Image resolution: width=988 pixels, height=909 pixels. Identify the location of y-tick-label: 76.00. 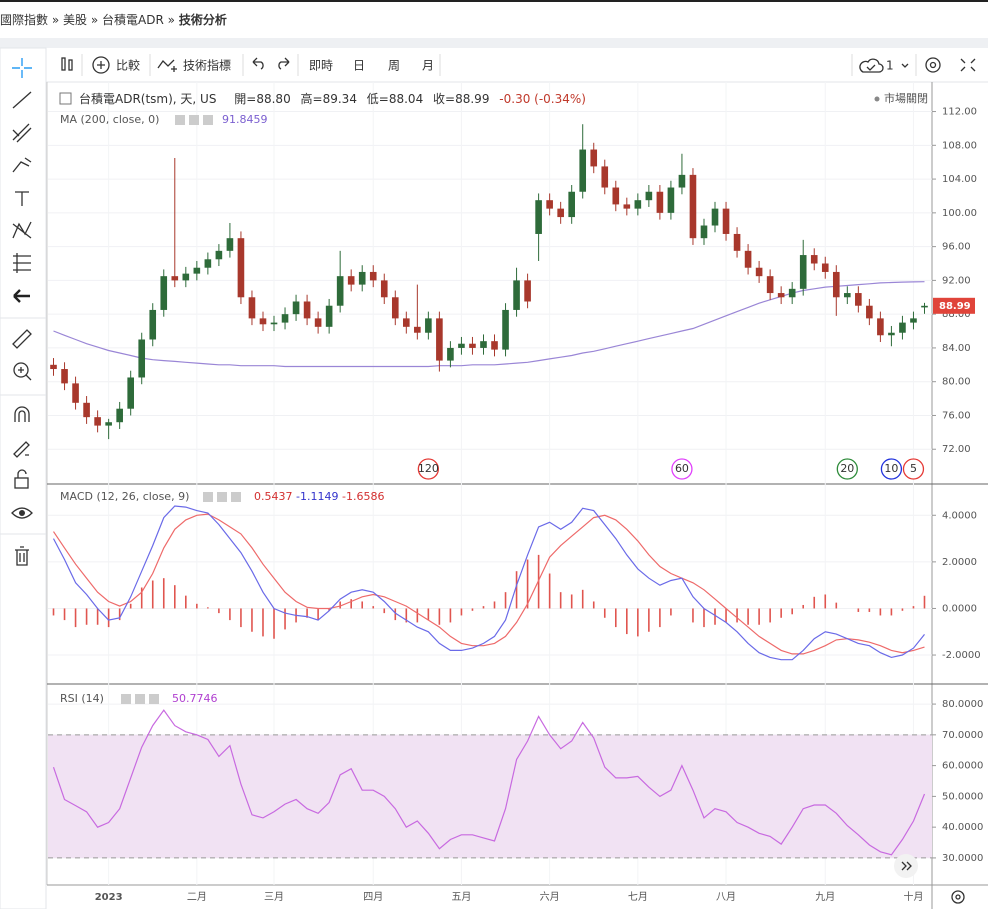
(956, 415).